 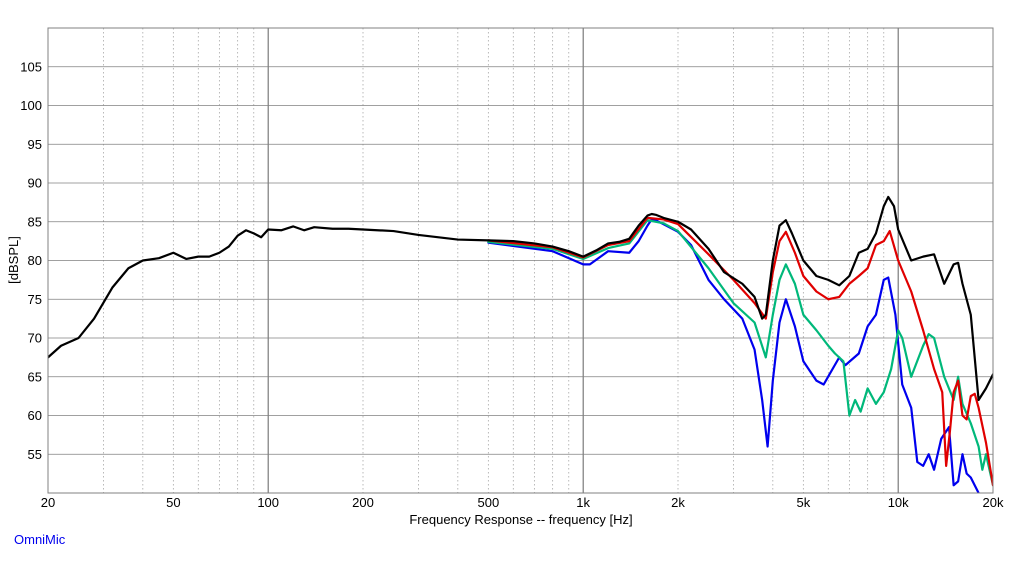 What do you see at coordinates (520, 519) in the screenshot?
I see `x-axis-label: Frequency Response -- frequency [Hz]` at bounding box center [520, 519].